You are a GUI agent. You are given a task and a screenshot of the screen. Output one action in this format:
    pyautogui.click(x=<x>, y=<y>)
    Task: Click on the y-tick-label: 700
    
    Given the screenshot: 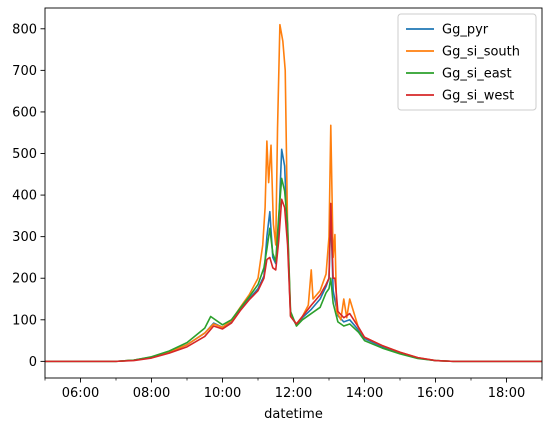 What is the action you would take?
    pyautogui.click(x=24, y=71)
    